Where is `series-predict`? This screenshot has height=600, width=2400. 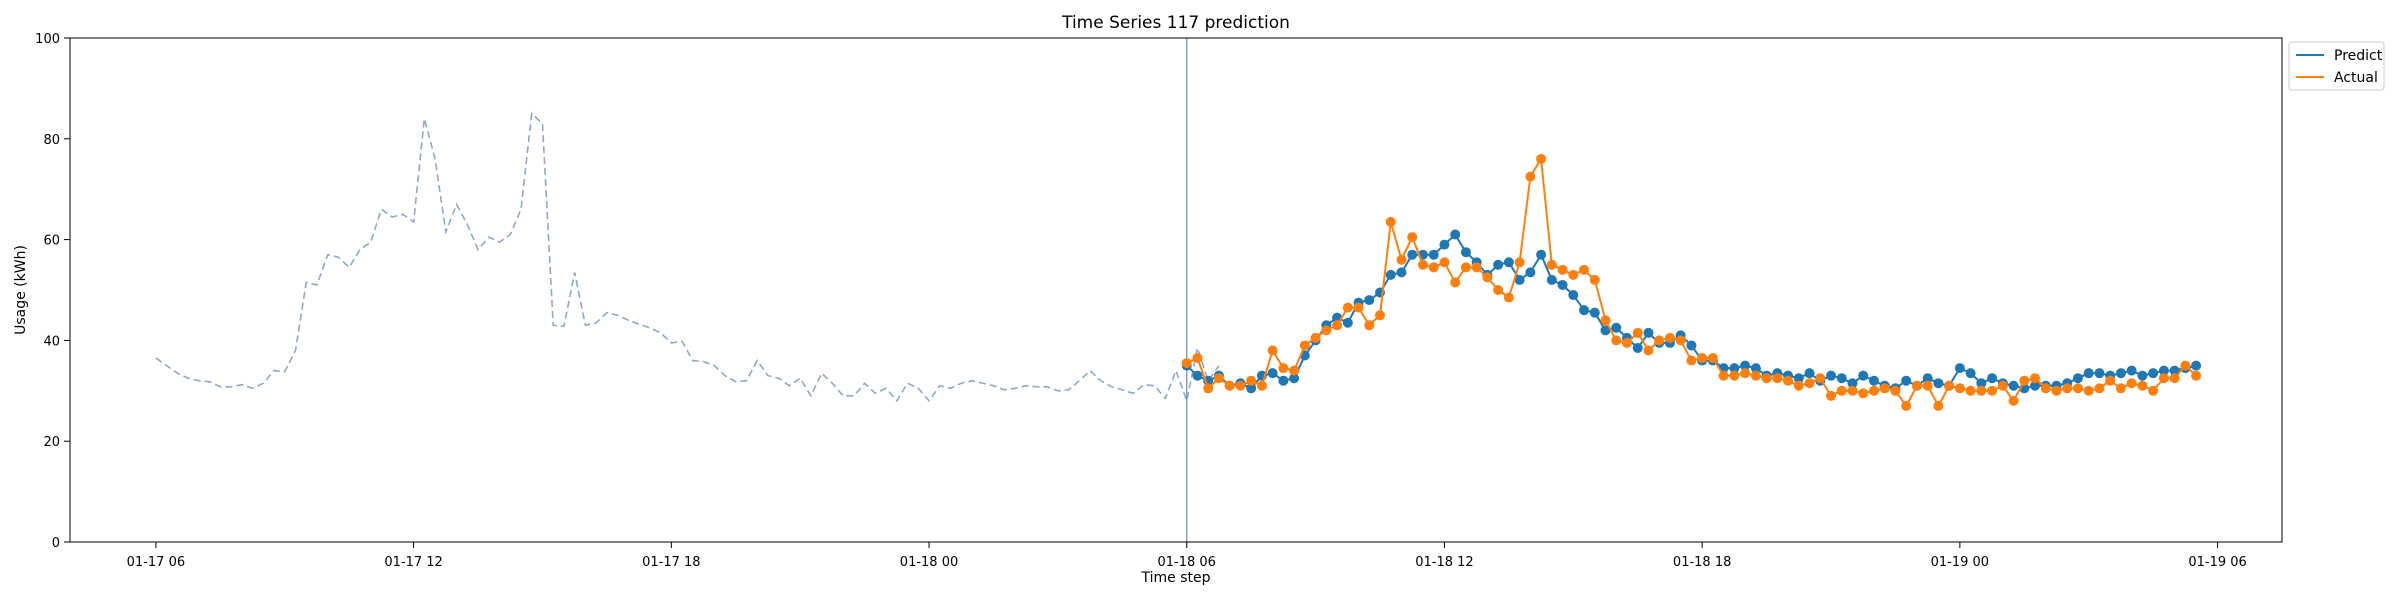
series-predict is located at coordinates (1691, 311).